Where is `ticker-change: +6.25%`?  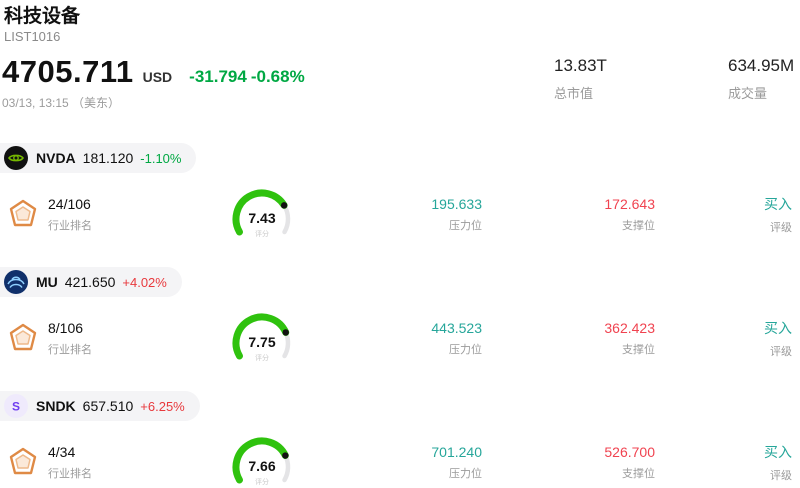 ticker-change: +6.25% is located at coordinates (162, 406).